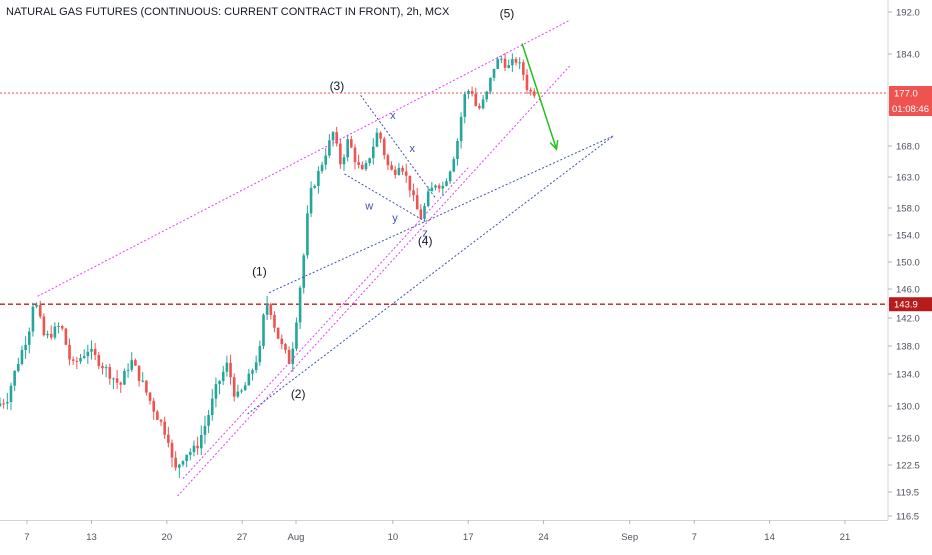 The height and width of the screenshot is (555, 932). I want to click on y-tick-label: 122.5, so click(908, 466).